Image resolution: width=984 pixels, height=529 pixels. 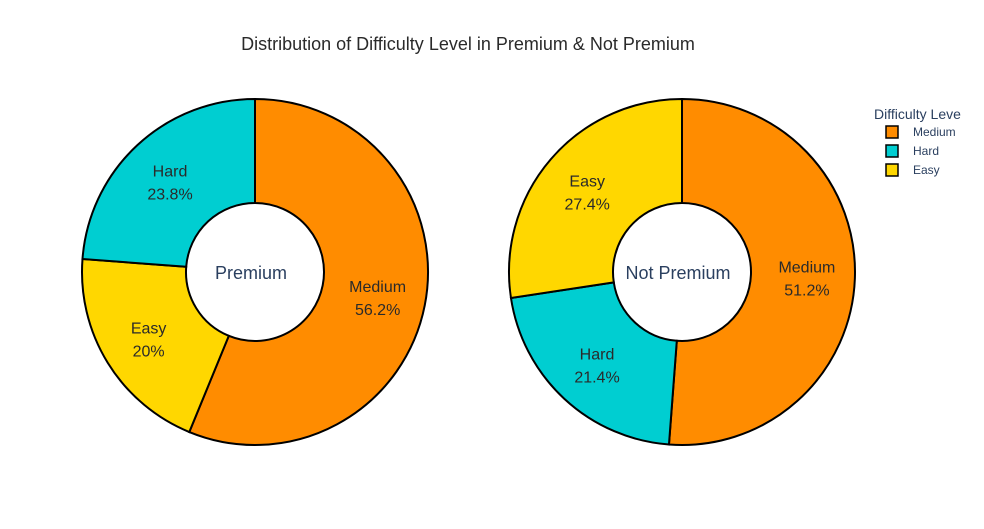 I want to click on legend-item-hard: Hard, so click(x=912, y=151).